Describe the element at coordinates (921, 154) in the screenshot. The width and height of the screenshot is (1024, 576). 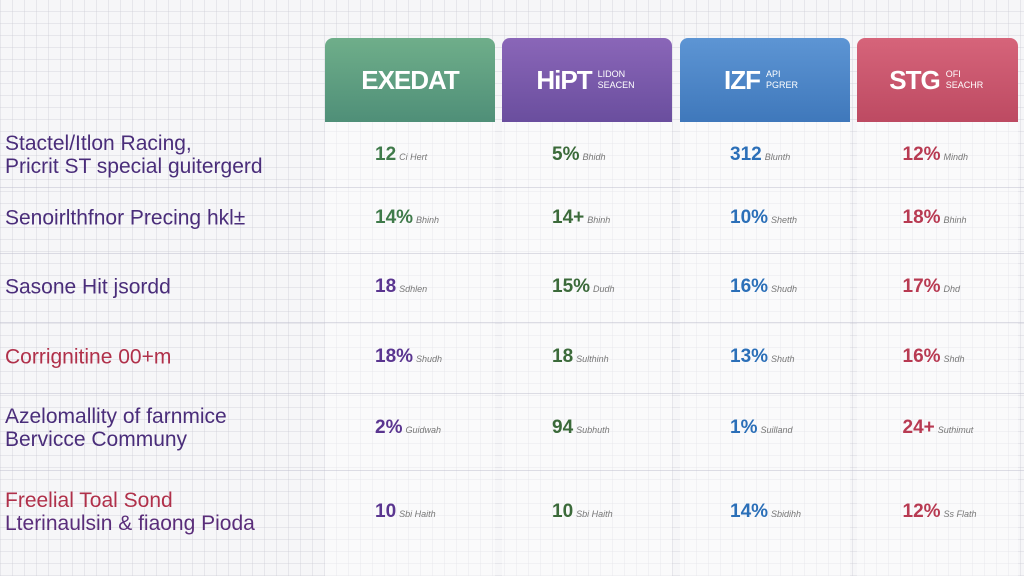
I see `cell-value: 12%` at that location.